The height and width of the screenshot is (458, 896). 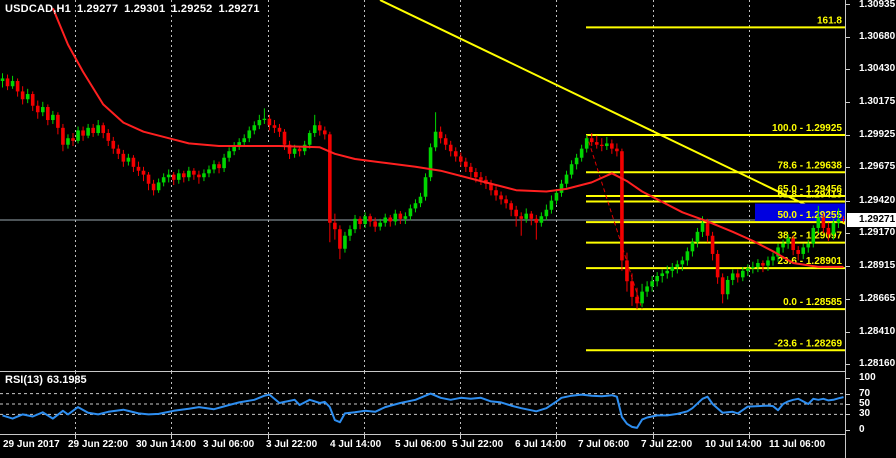 What do you see at coordinates (810, 261) in the screenshot?
I see `fib-level-label: 23.6 - 1.28901` at bounding box center [810, 261].